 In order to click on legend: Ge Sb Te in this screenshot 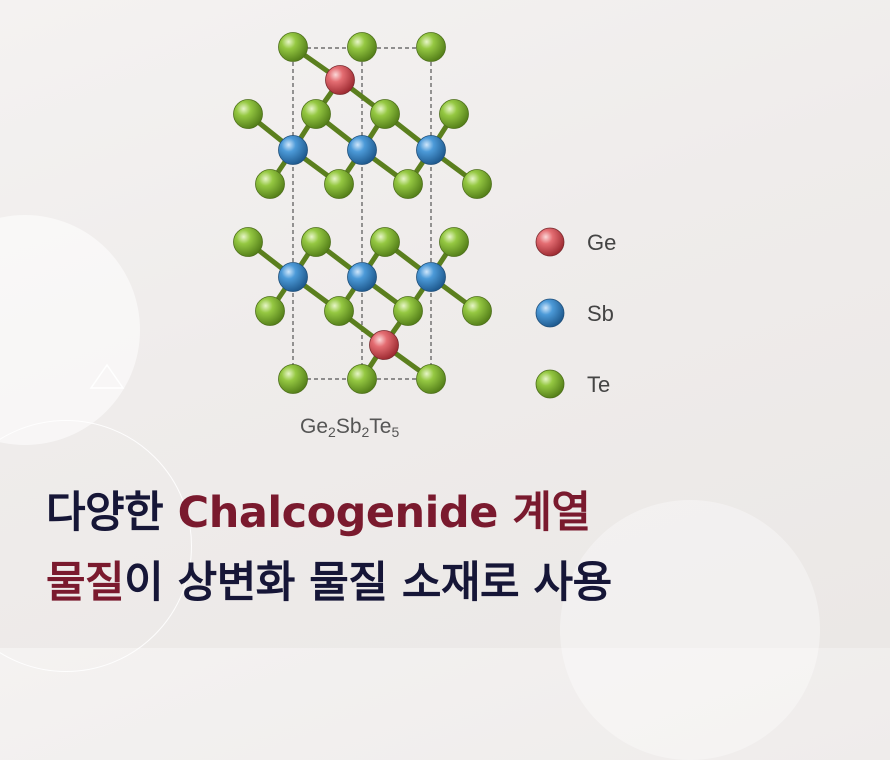, I will do `click(575, 313)`.